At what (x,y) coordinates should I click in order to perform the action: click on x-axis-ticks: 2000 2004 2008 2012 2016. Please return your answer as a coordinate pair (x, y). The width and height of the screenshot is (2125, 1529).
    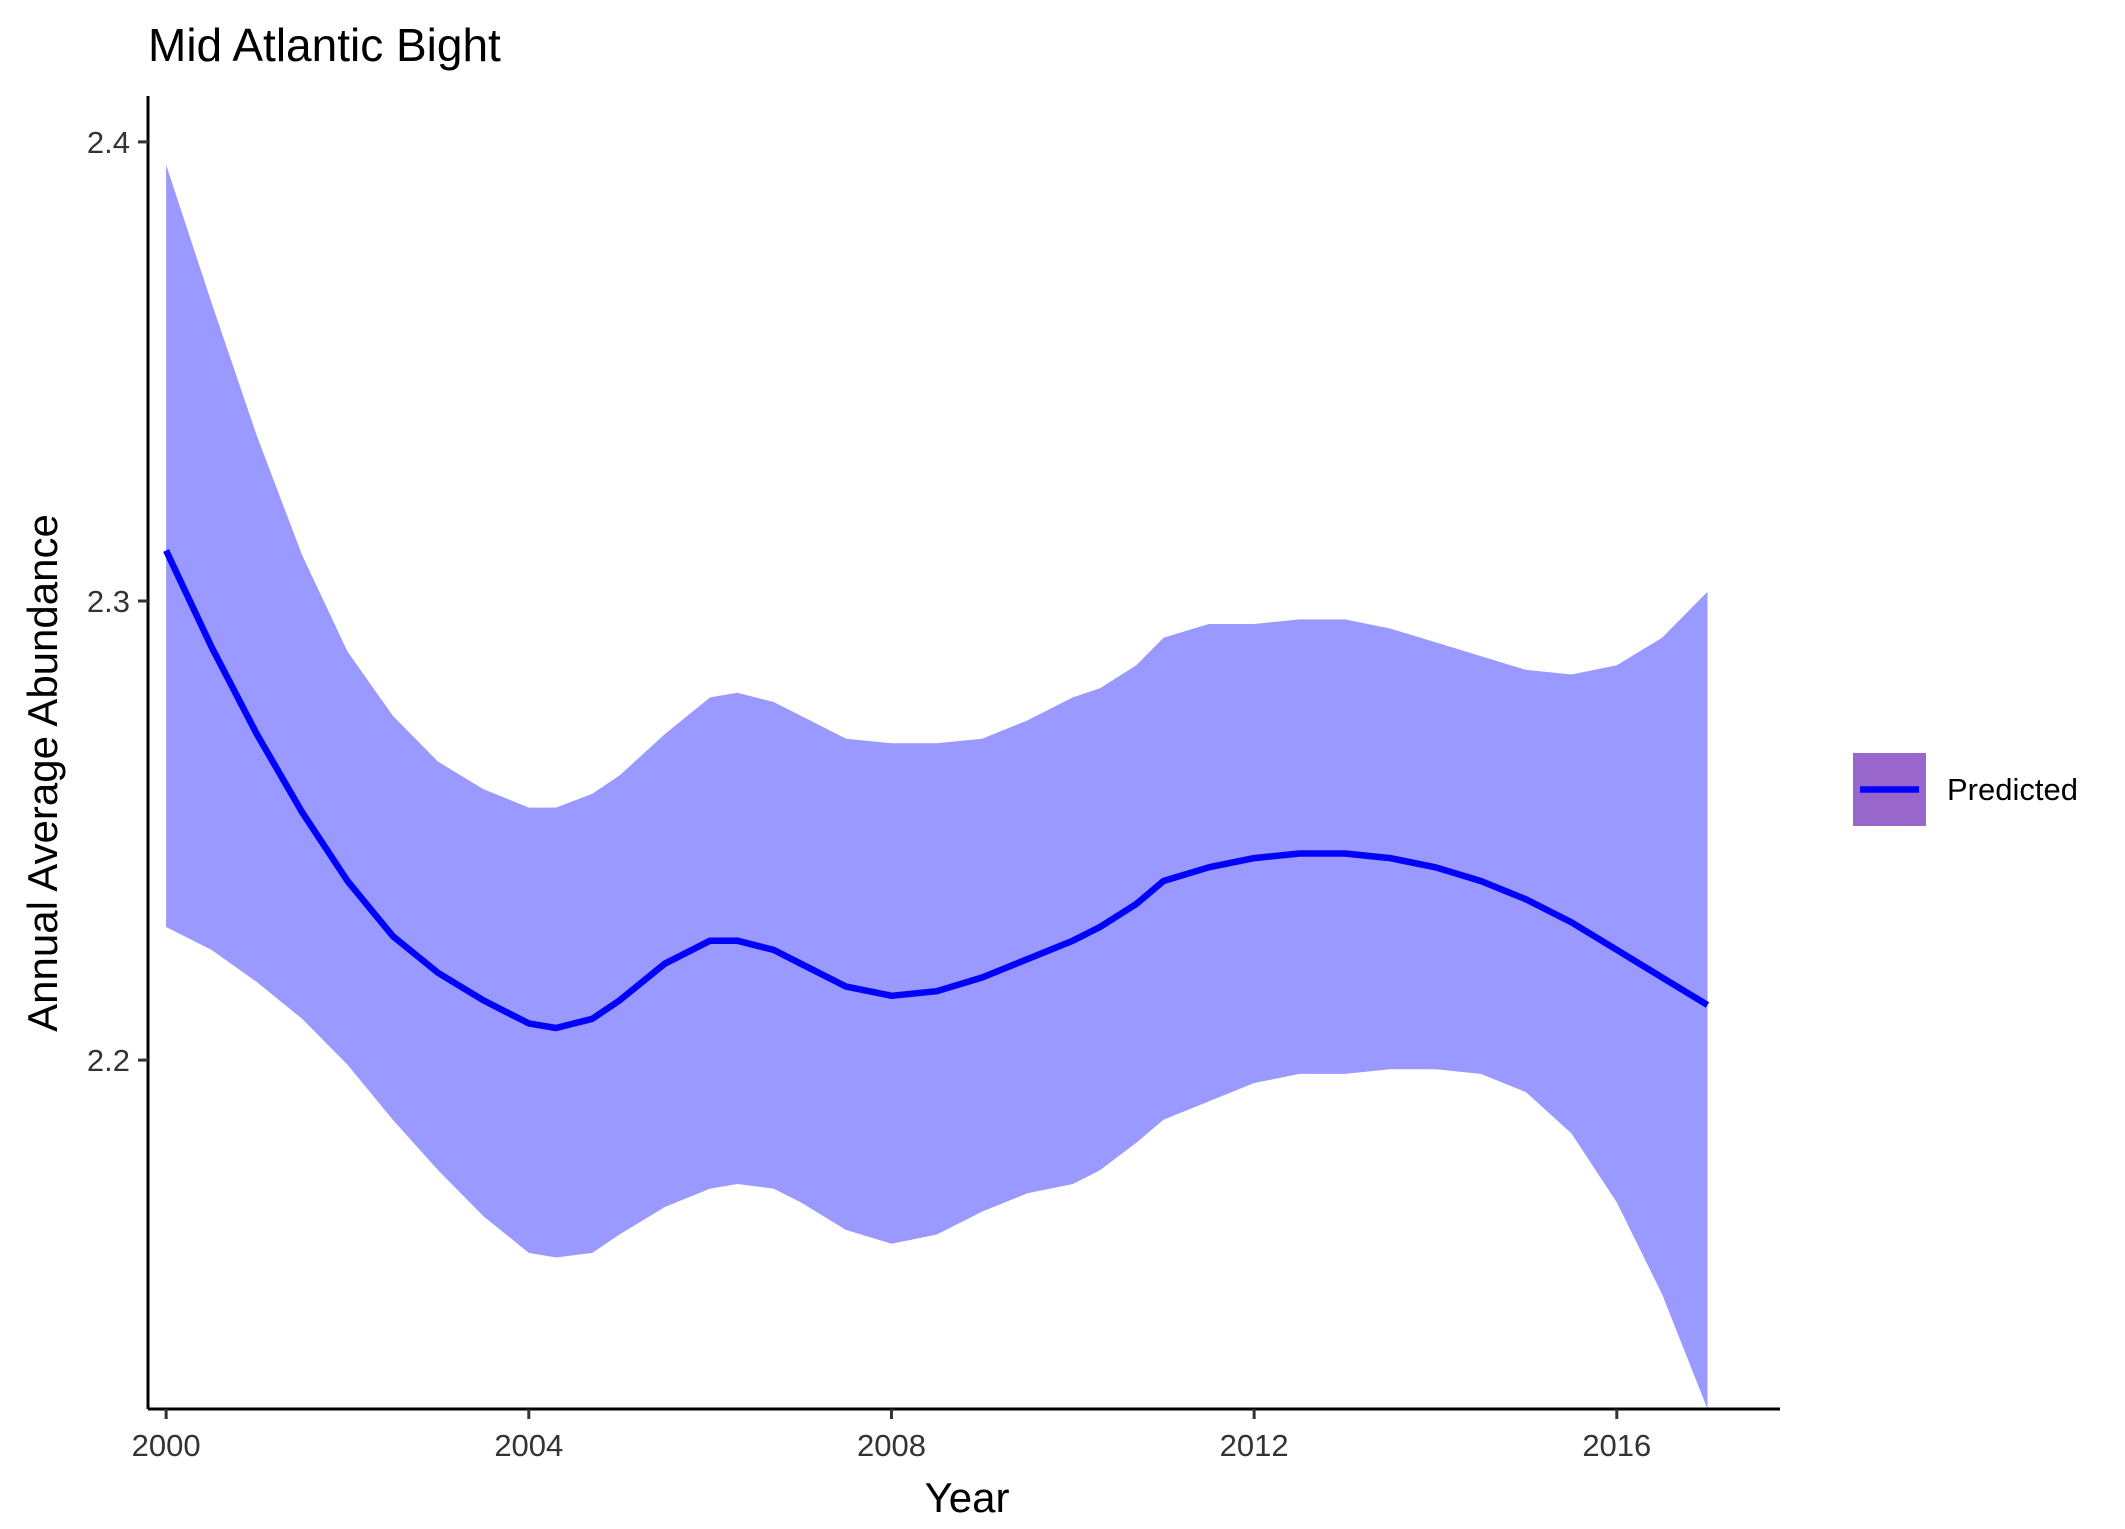
    Looking at the image, I should click on (891, 1436).